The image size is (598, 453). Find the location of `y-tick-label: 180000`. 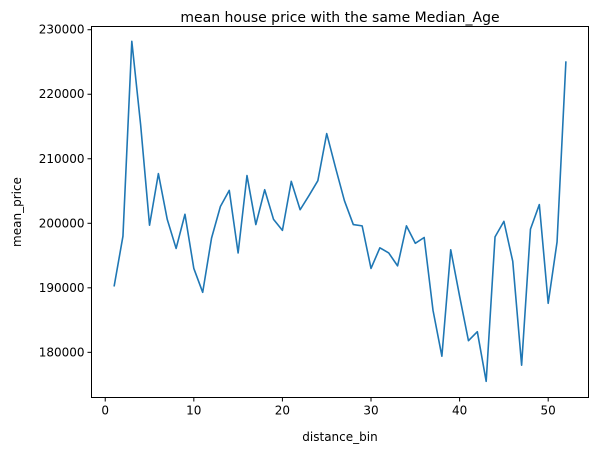

y-tick-label: 180000 is located at coordinates (62, 352).